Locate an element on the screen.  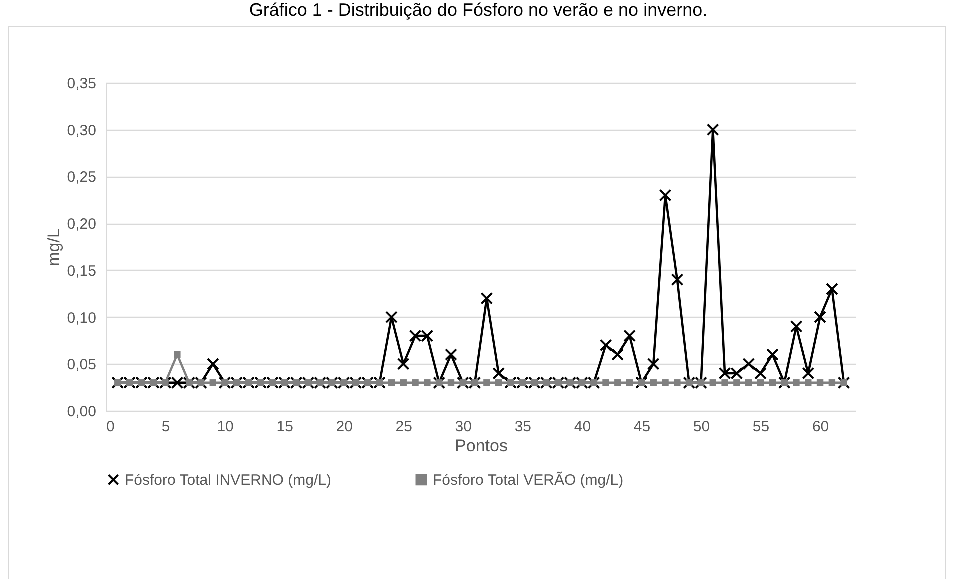
x-tick-label: 25 is located at coordinates (404, 427).